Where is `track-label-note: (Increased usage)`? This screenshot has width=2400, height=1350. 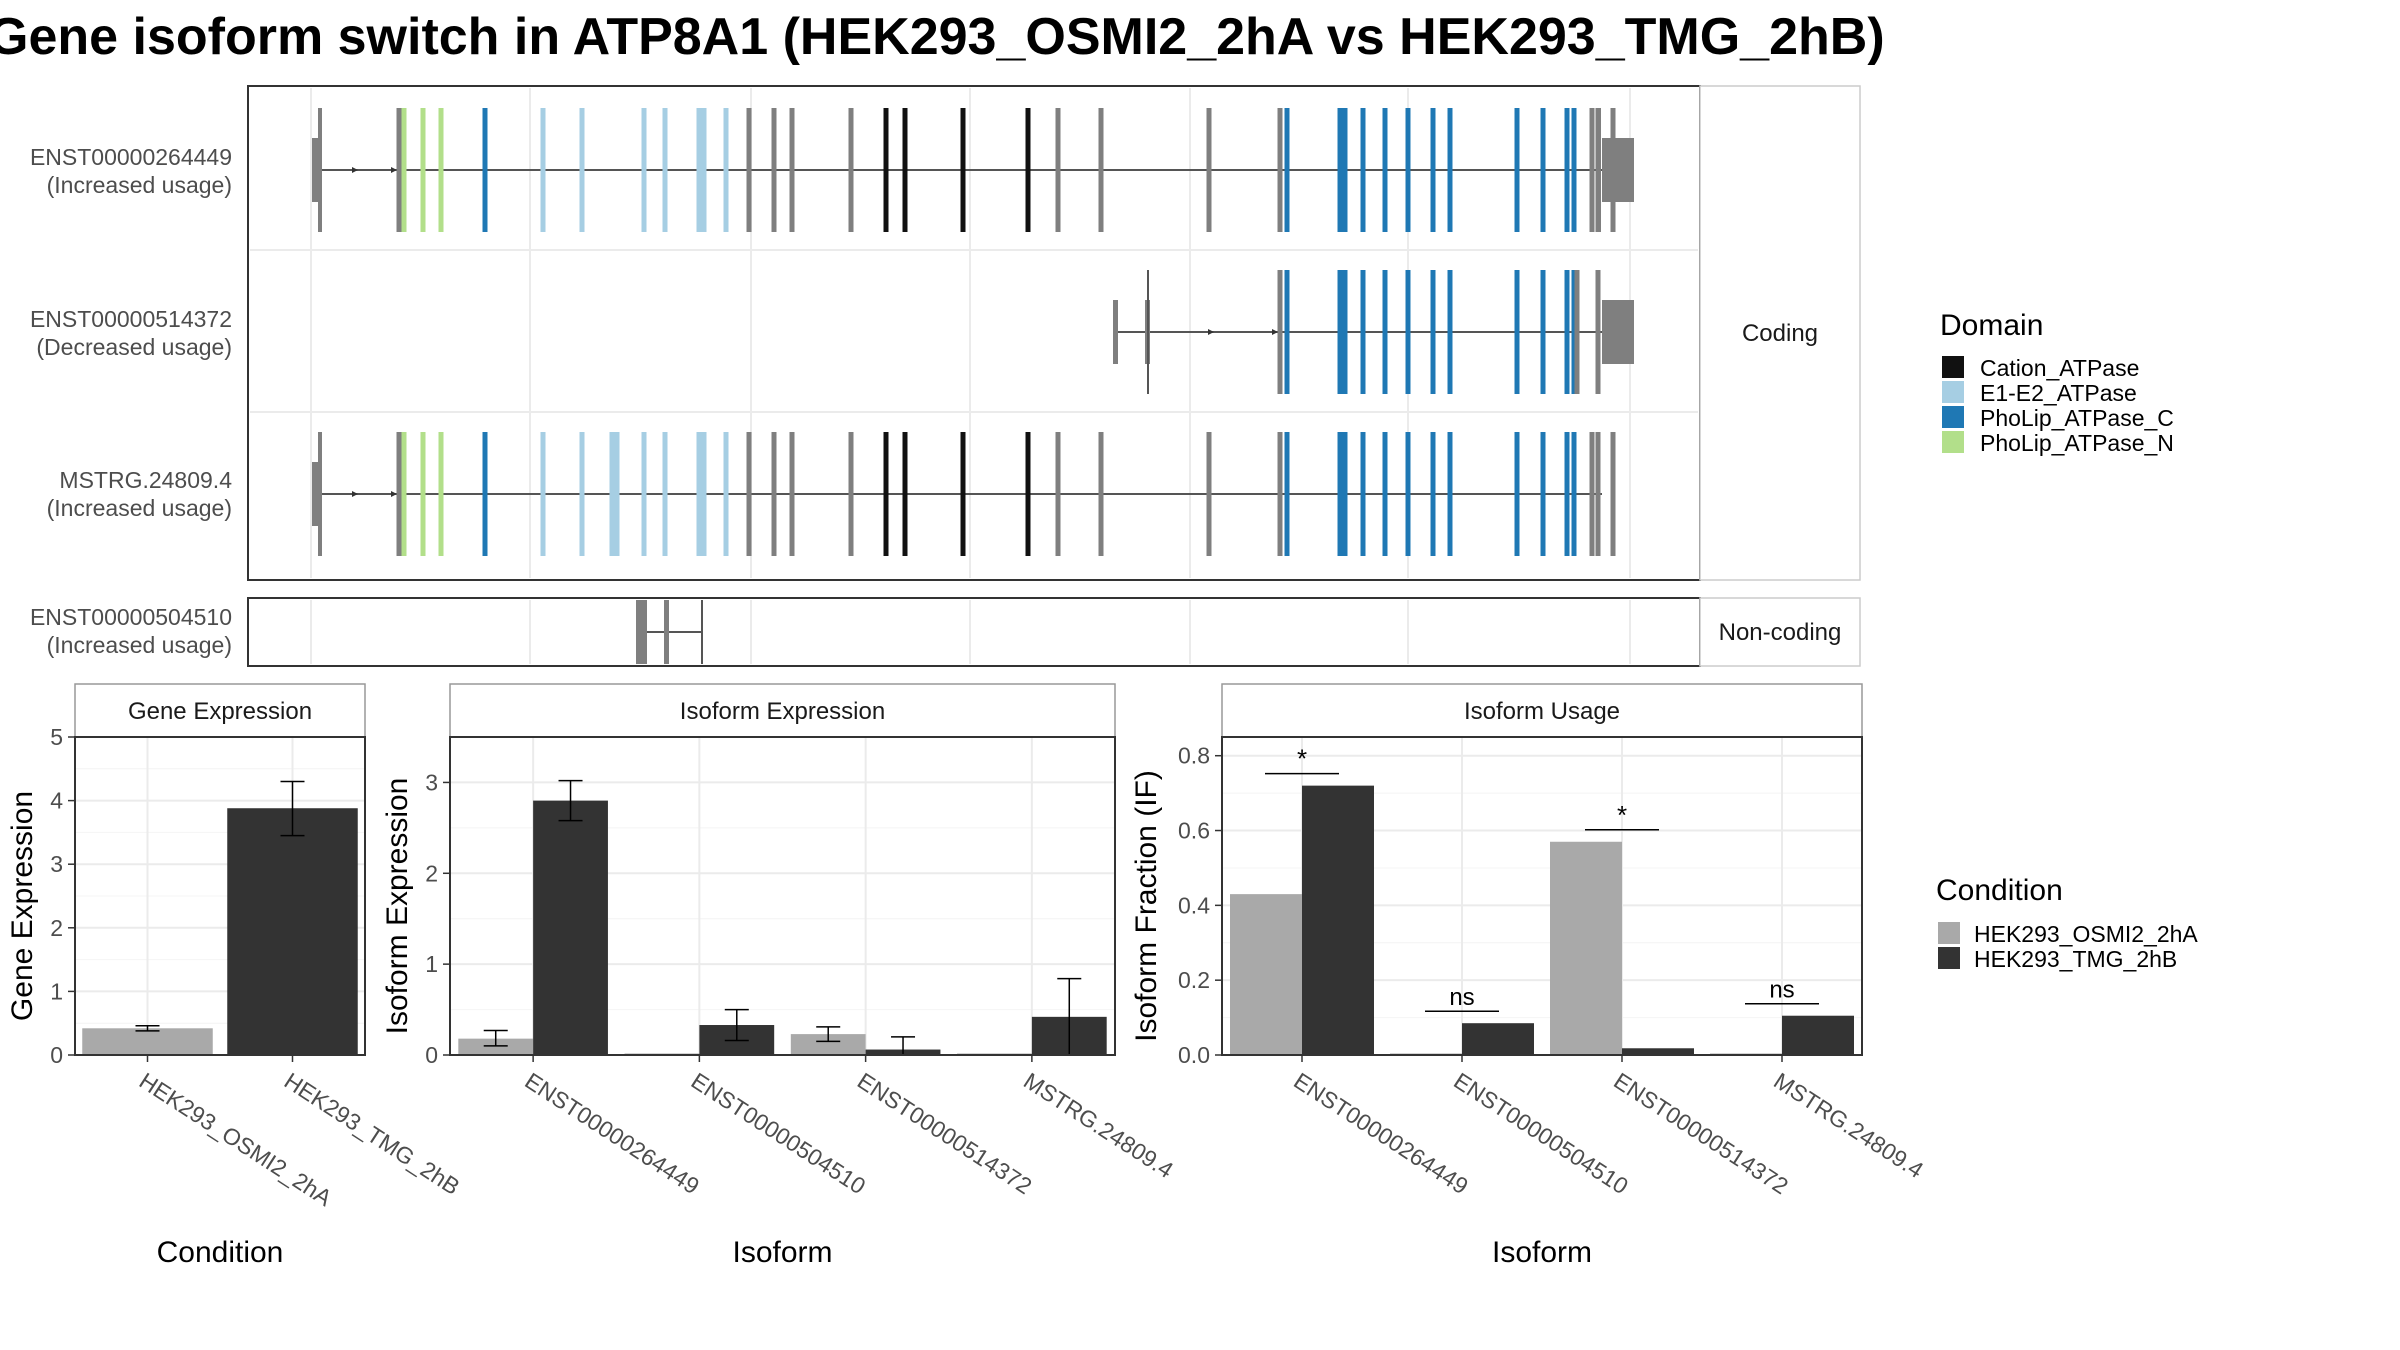 track-label-note: (Increased usage) is located at coordinates (139, 508).